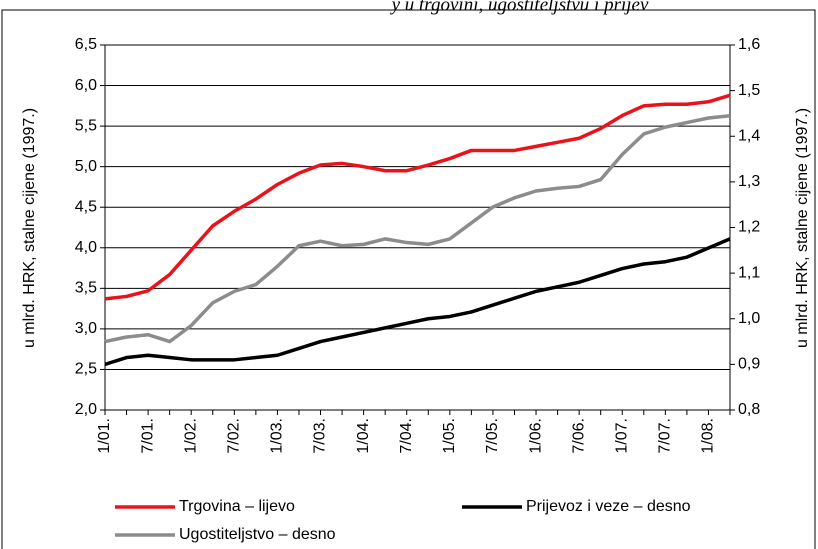 The image size is (818, 549). I want to click on x-tick-label: 7/06., so click(578, 436).